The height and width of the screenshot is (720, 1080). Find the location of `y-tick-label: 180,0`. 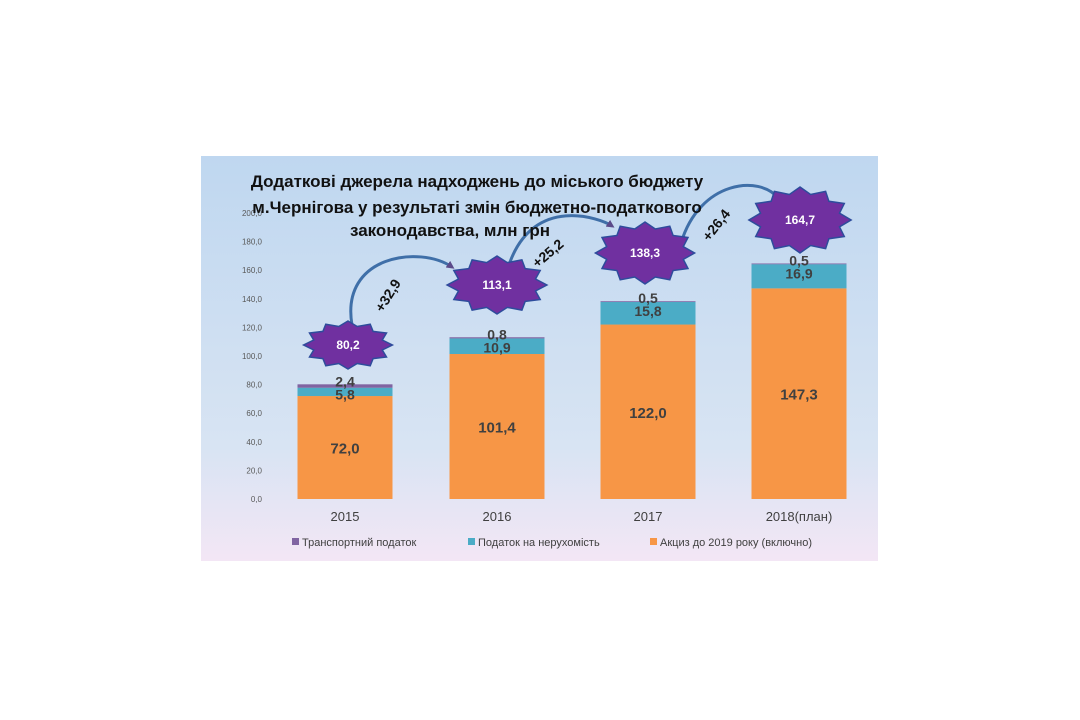

y-tick-label: 180,0 is located at coordinates (252, 242).